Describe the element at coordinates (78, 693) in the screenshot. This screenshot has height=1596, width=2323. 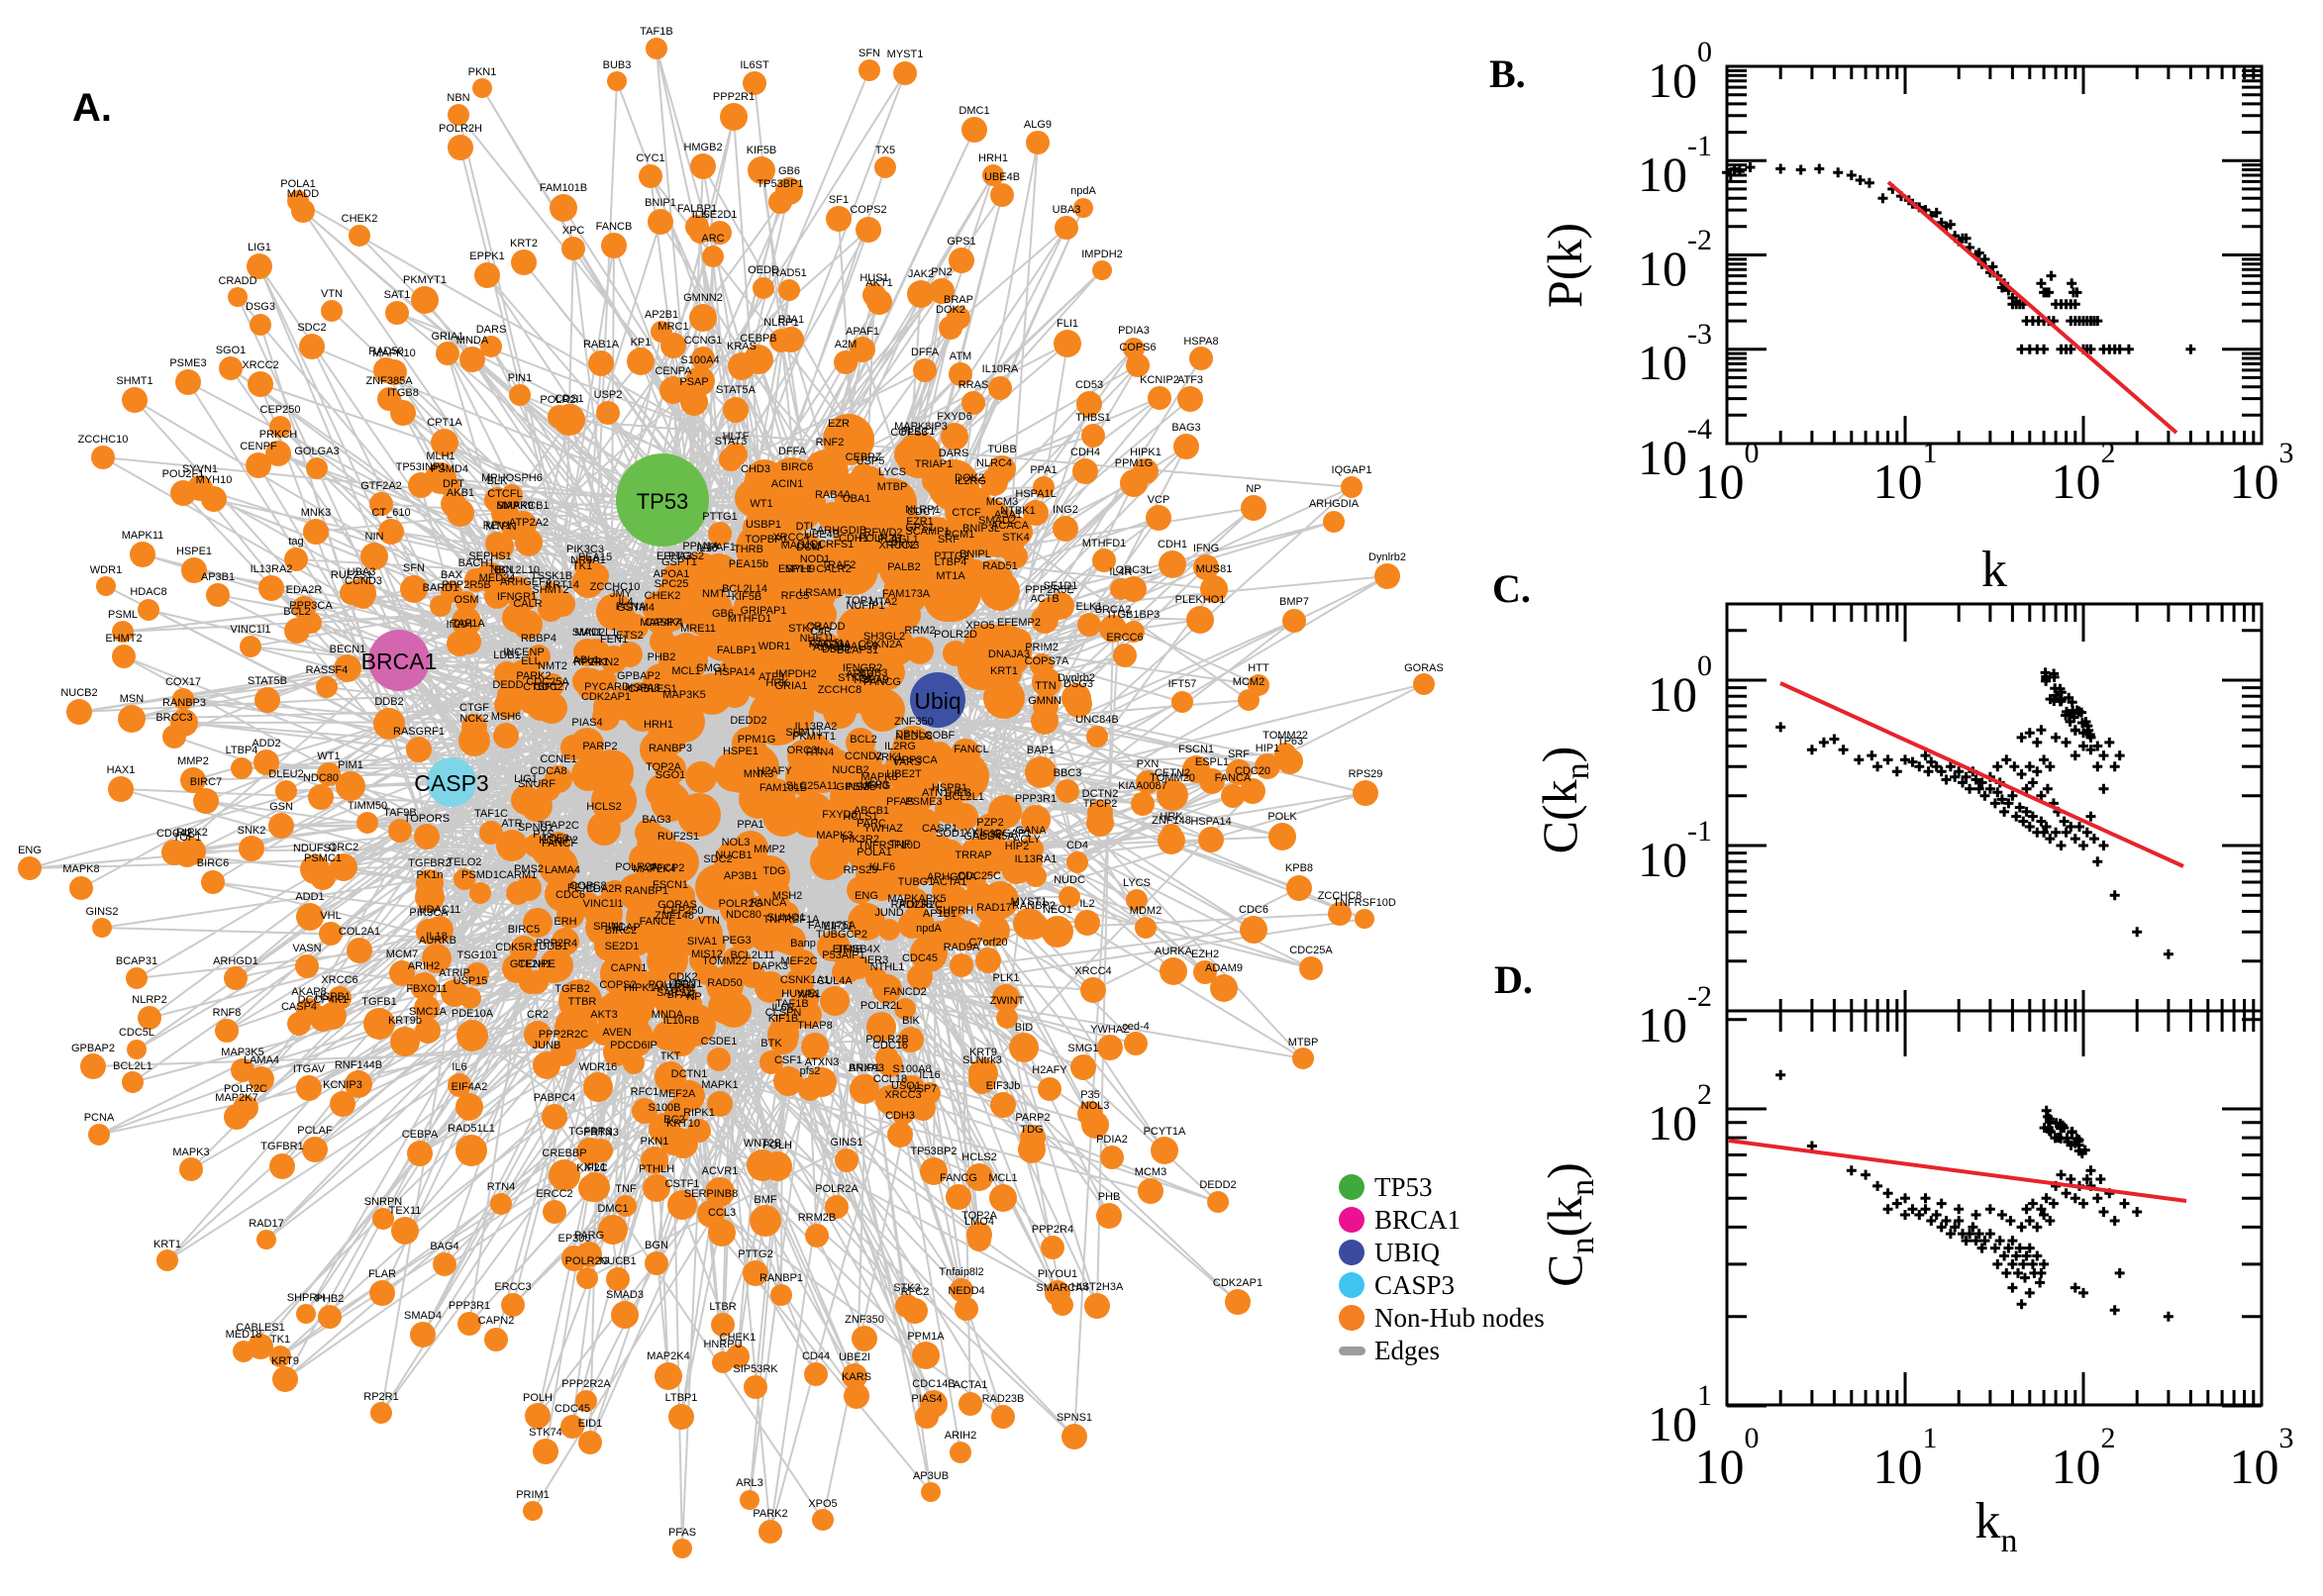
I see `svg-text: NUCB2` at that location.